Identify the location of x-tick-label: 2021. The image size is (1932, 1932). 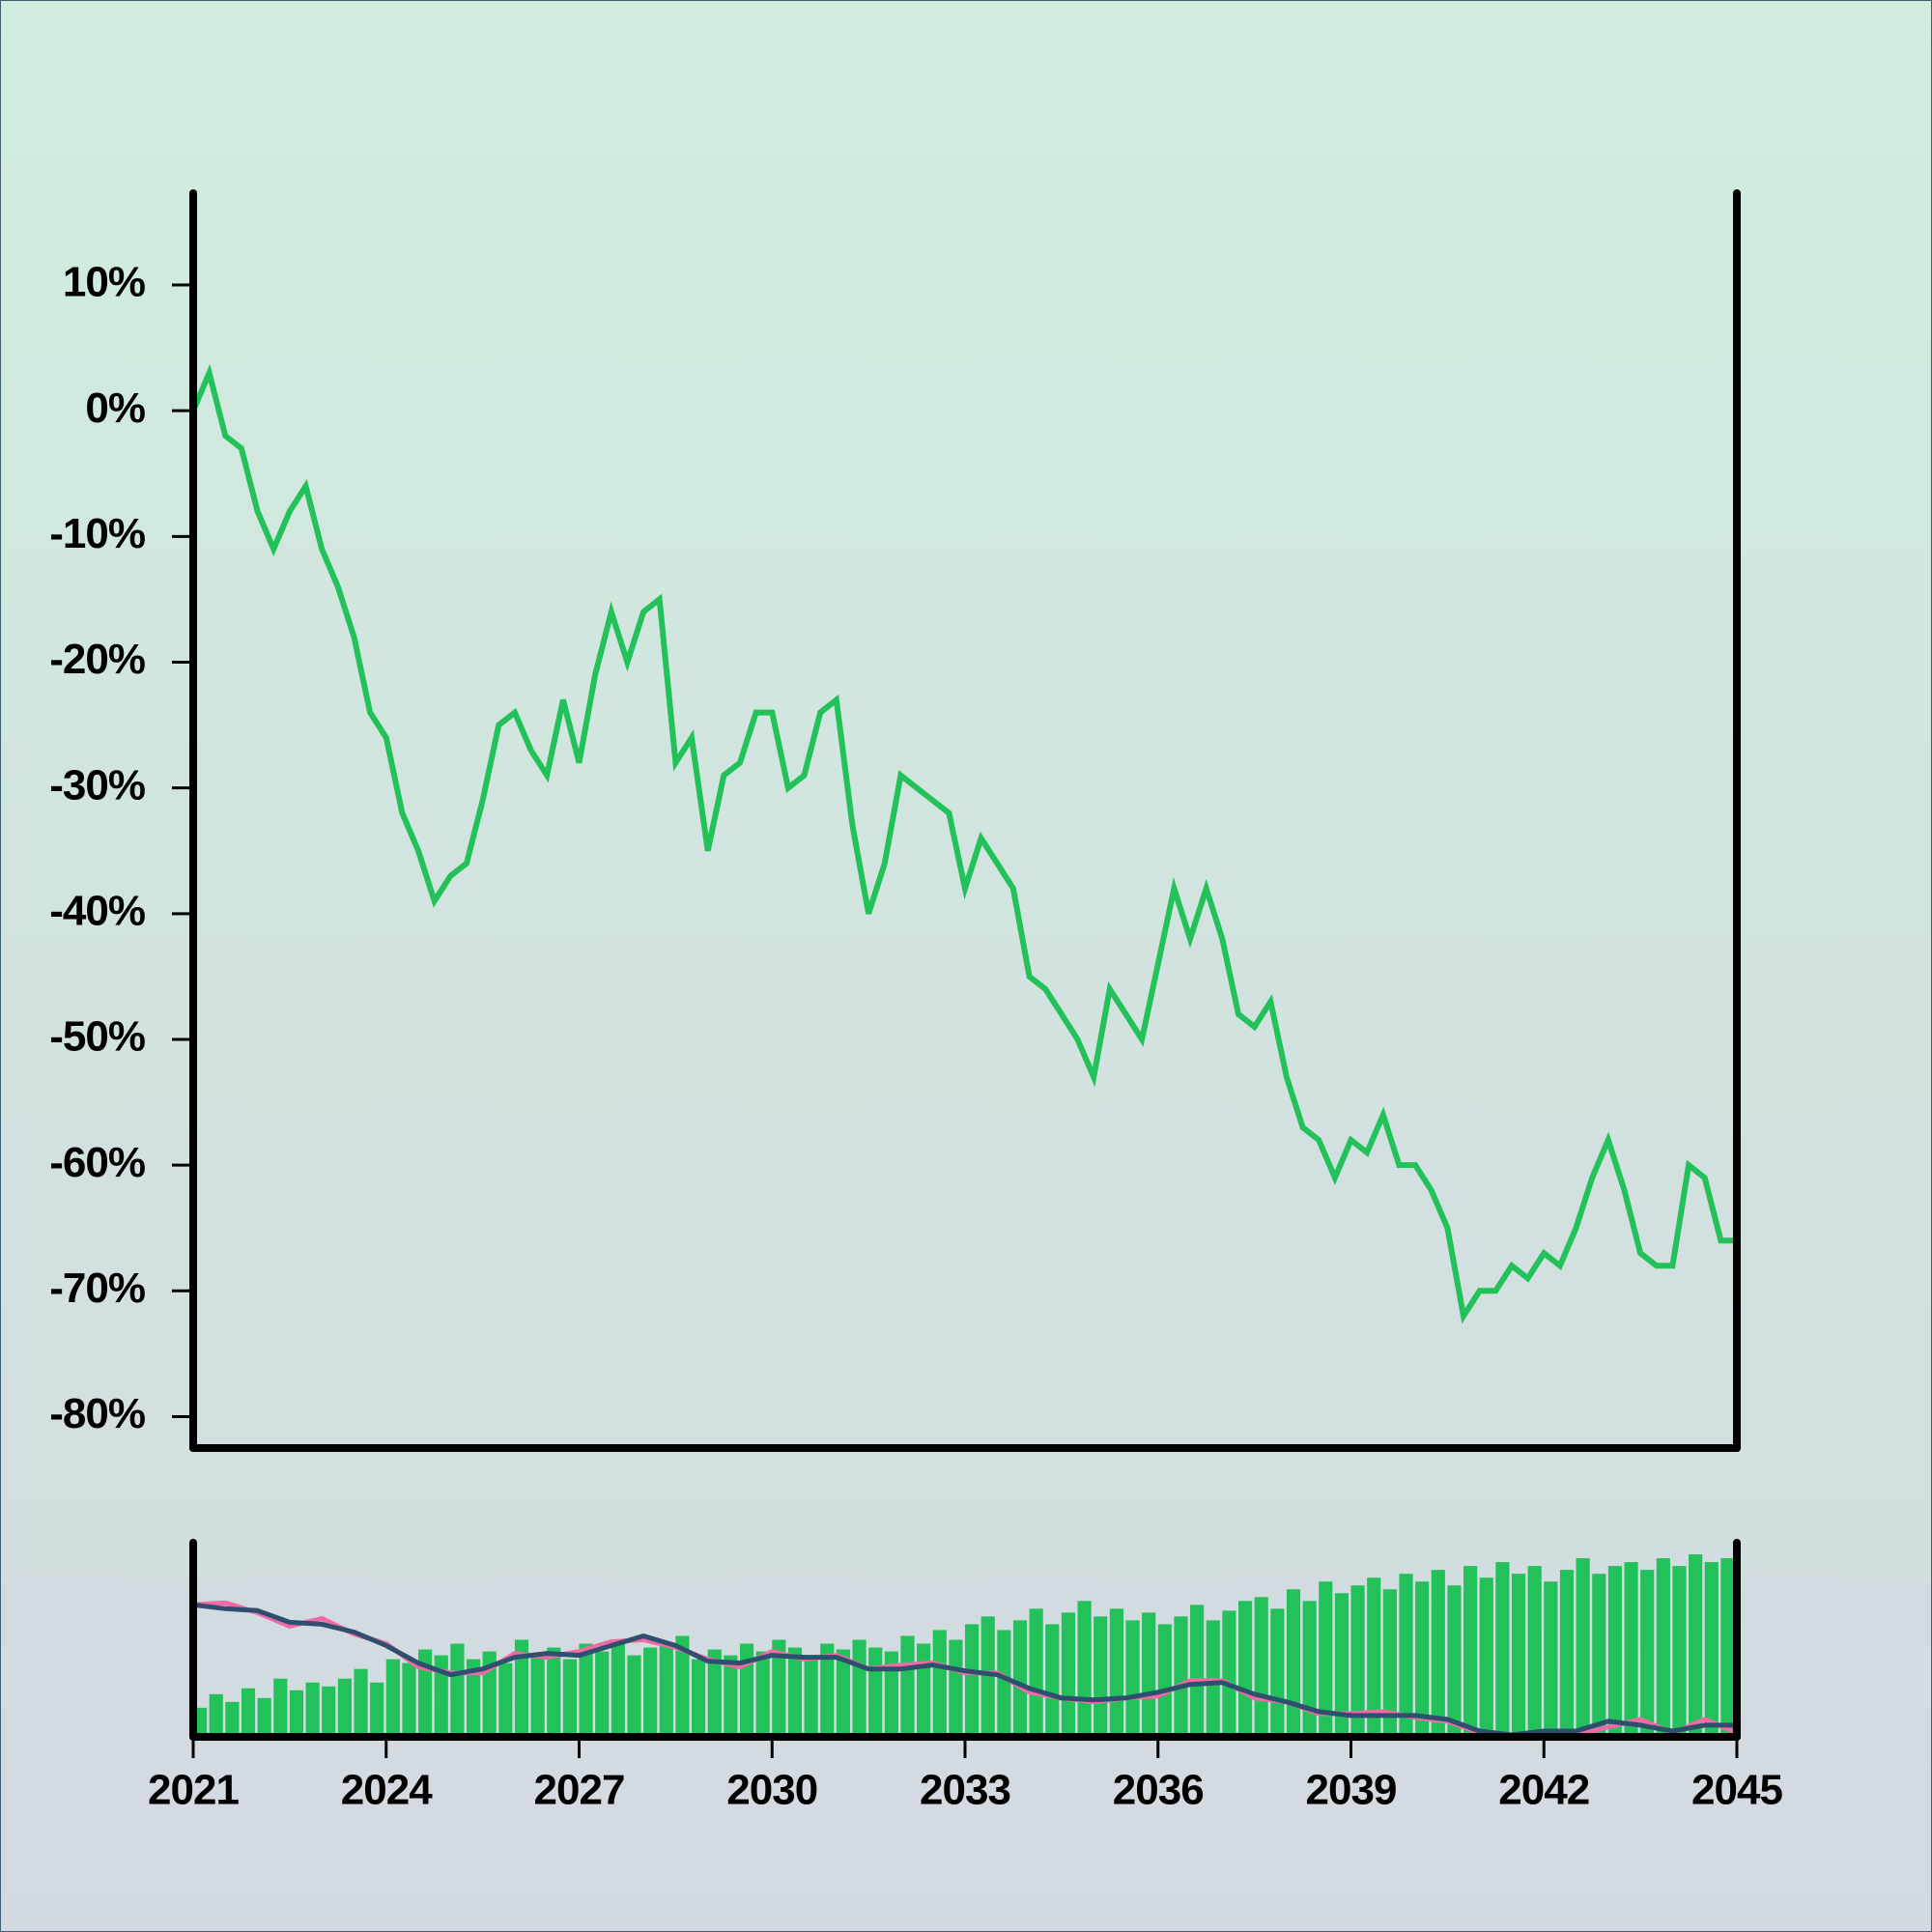
(193, 1790).